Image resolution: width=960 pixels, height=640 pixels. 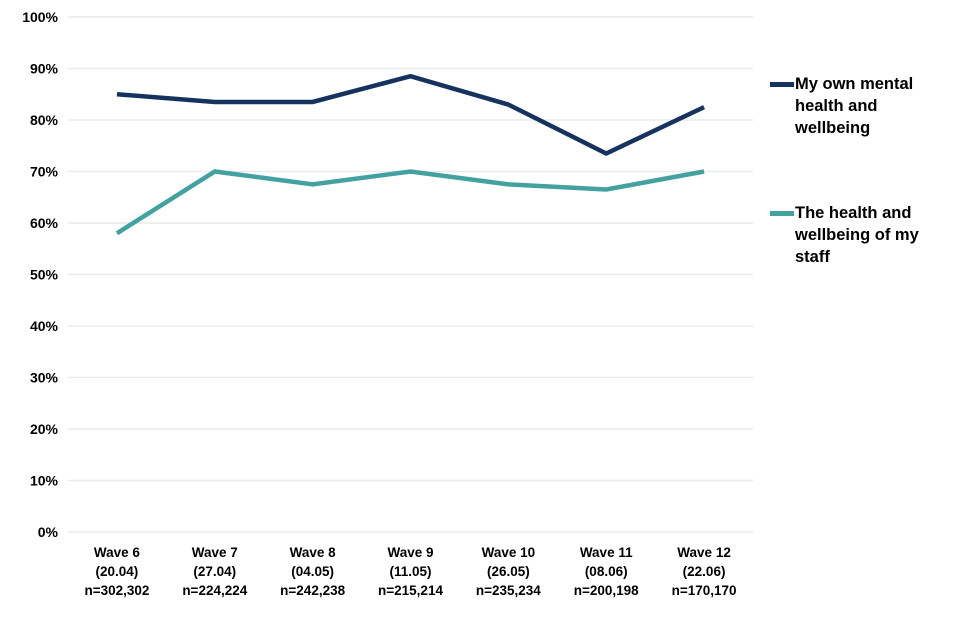 I want to click on x-tick-label: Wave 12 (22.06) n=170,170, so click(x=704, y=571).